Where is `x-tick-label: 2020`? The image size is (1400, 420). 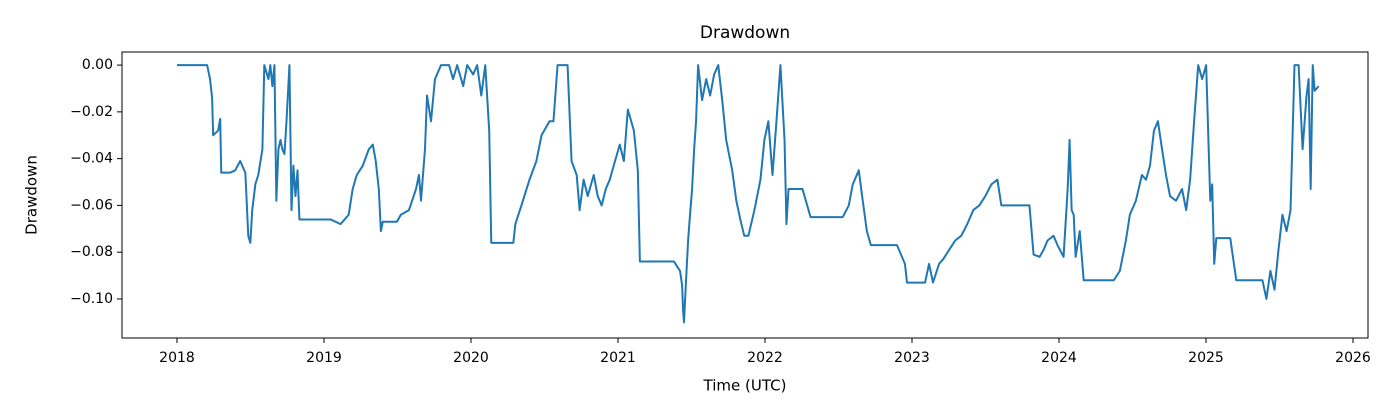 x-tick-label: 2020 is located at coordinates (471, 358).